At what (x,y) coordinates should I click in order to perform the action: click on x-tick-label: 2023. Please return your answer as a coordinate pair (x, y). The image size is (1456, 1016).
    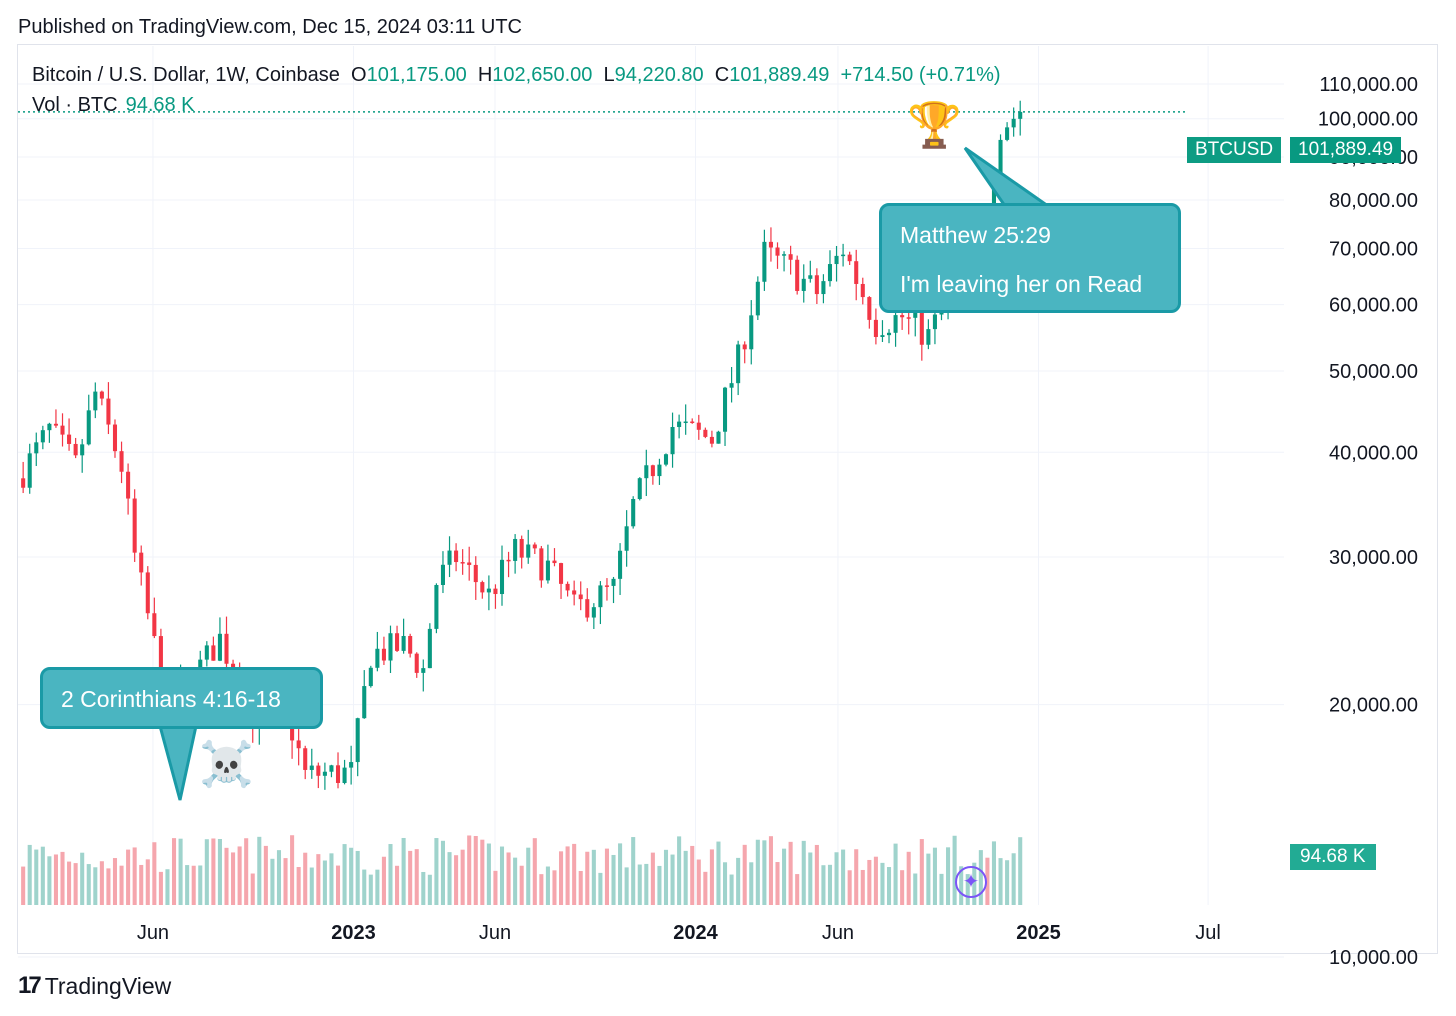
    Looking at the image, I should click on (353, 933).